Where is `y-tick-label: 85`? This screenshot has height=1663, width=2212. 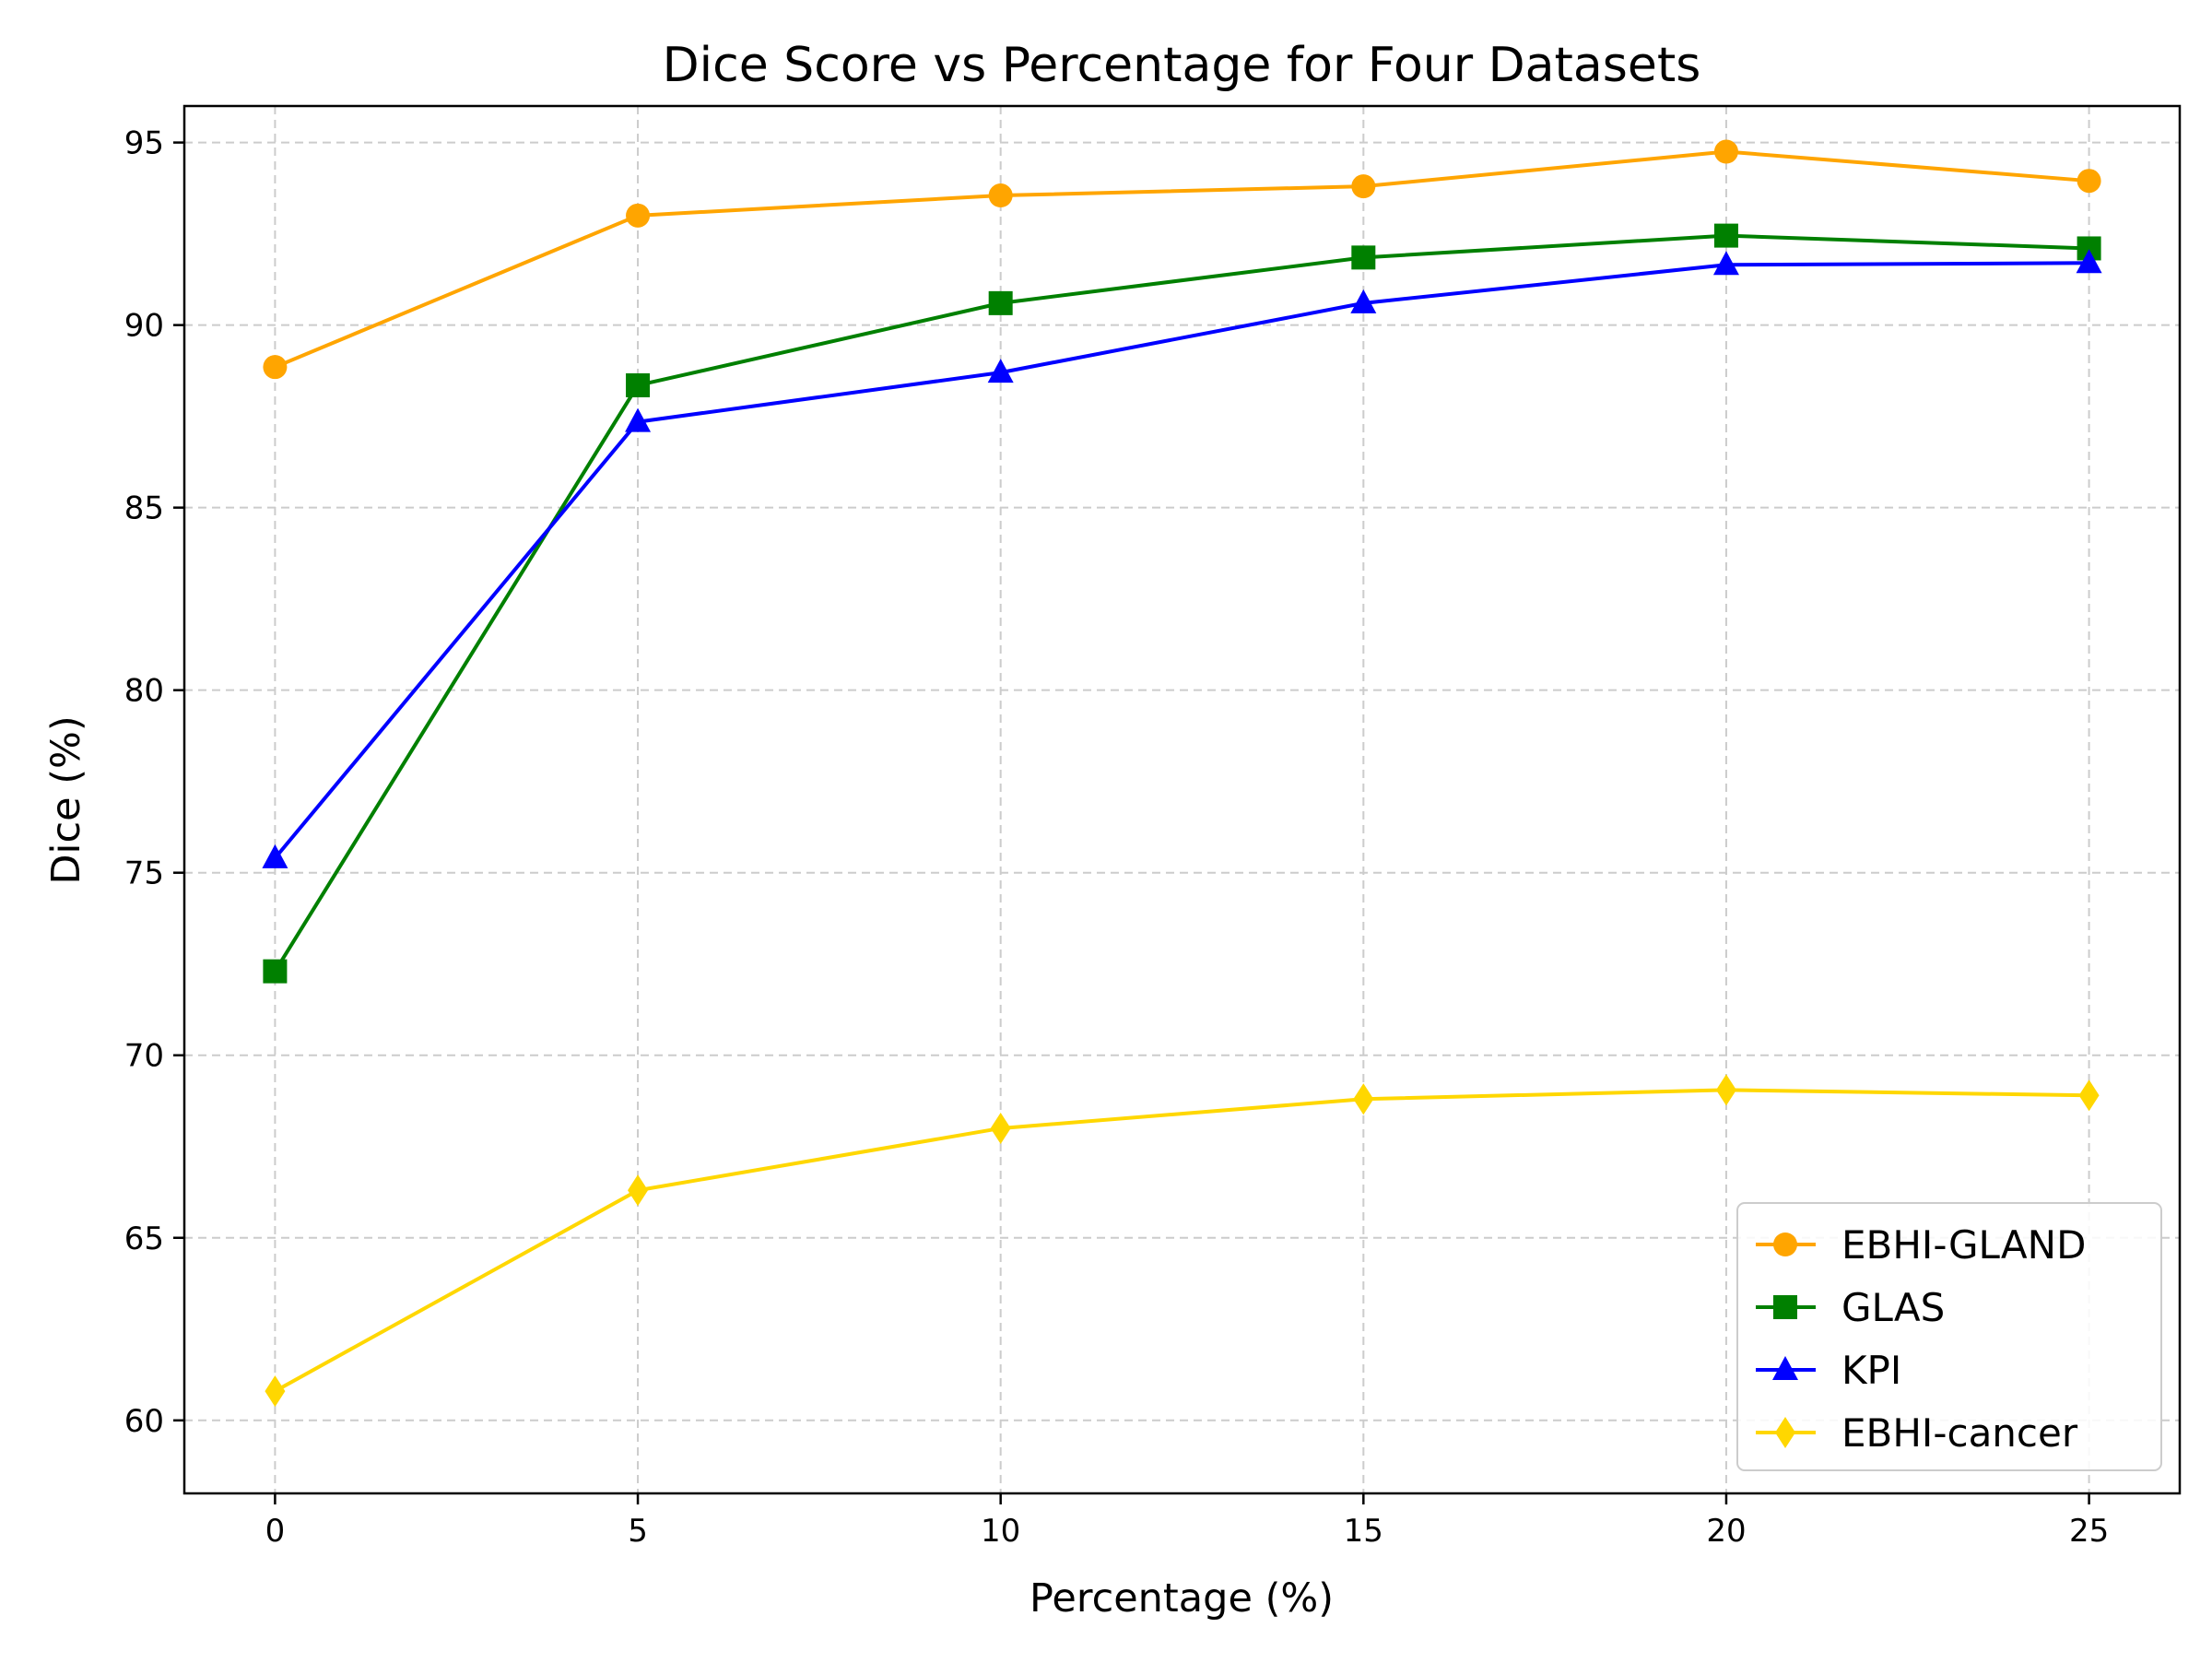 y-tick-label: 85 is located at coordinates (144, 509).